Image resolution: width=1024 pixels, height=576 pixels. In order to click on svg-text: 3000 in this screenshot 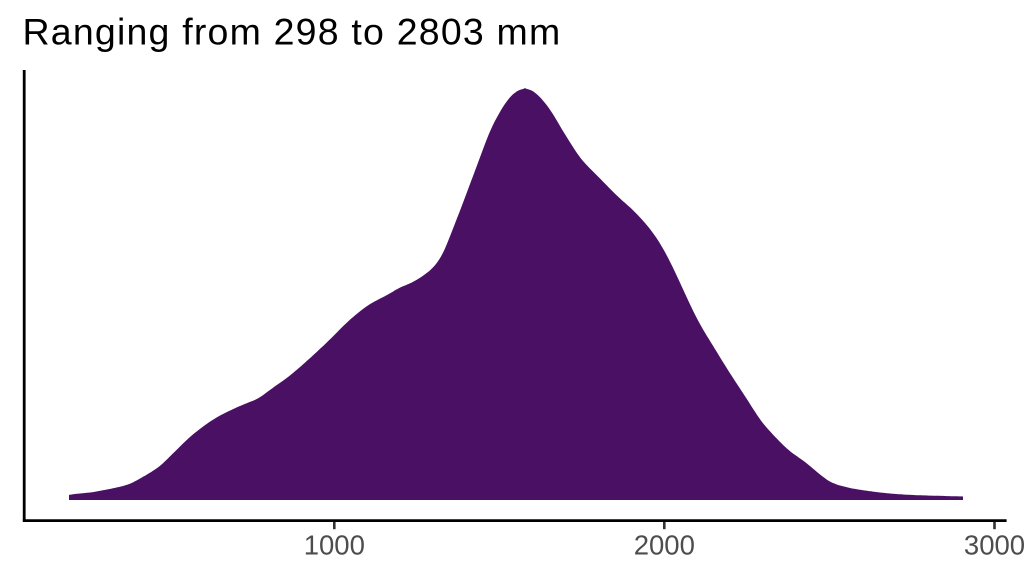, I will do `click(994, 545)`.